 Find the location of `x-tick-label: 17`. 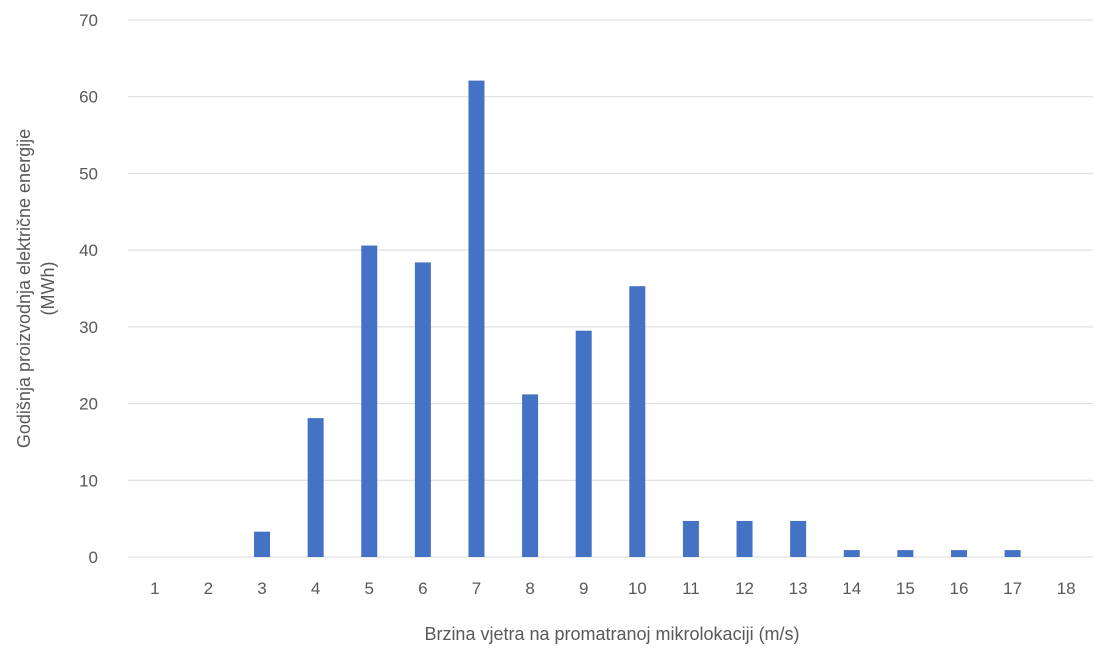

x-tick-label: 17 is located at coordinates (1012, 588).